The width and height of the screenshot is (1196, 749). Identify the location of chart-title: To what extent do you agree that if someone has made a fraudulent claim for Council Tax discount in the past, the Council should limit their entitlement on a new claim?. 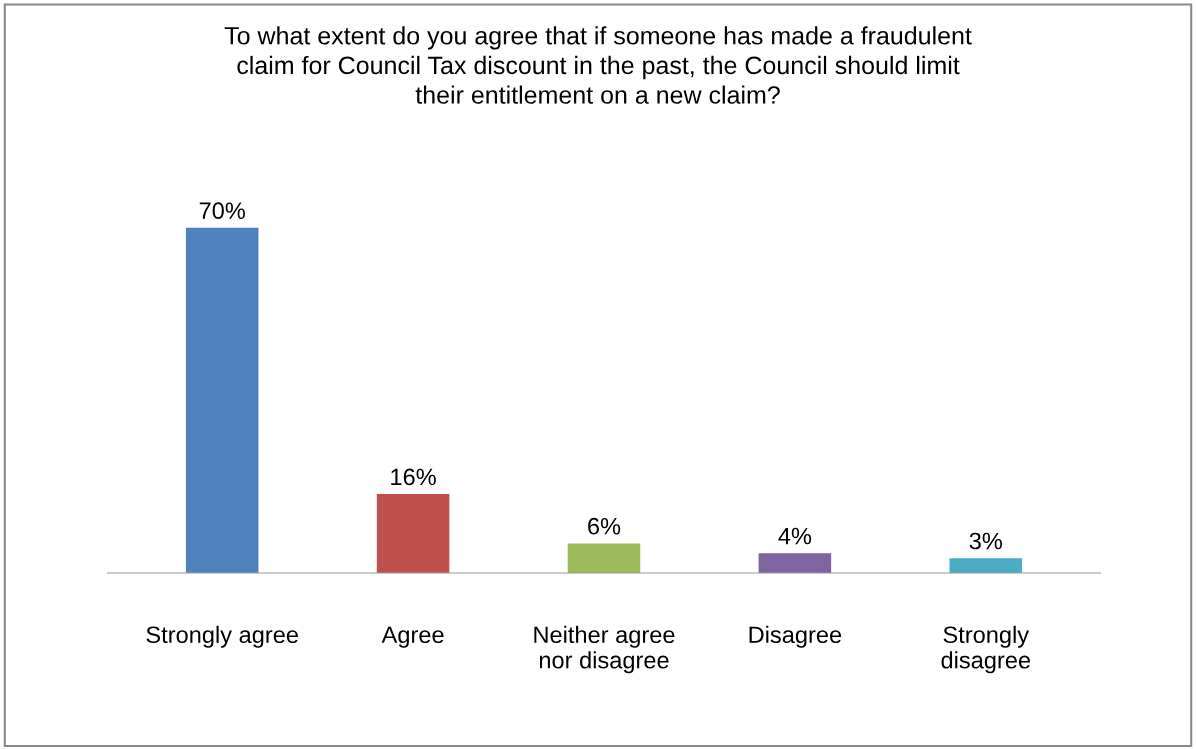
(598, 65).